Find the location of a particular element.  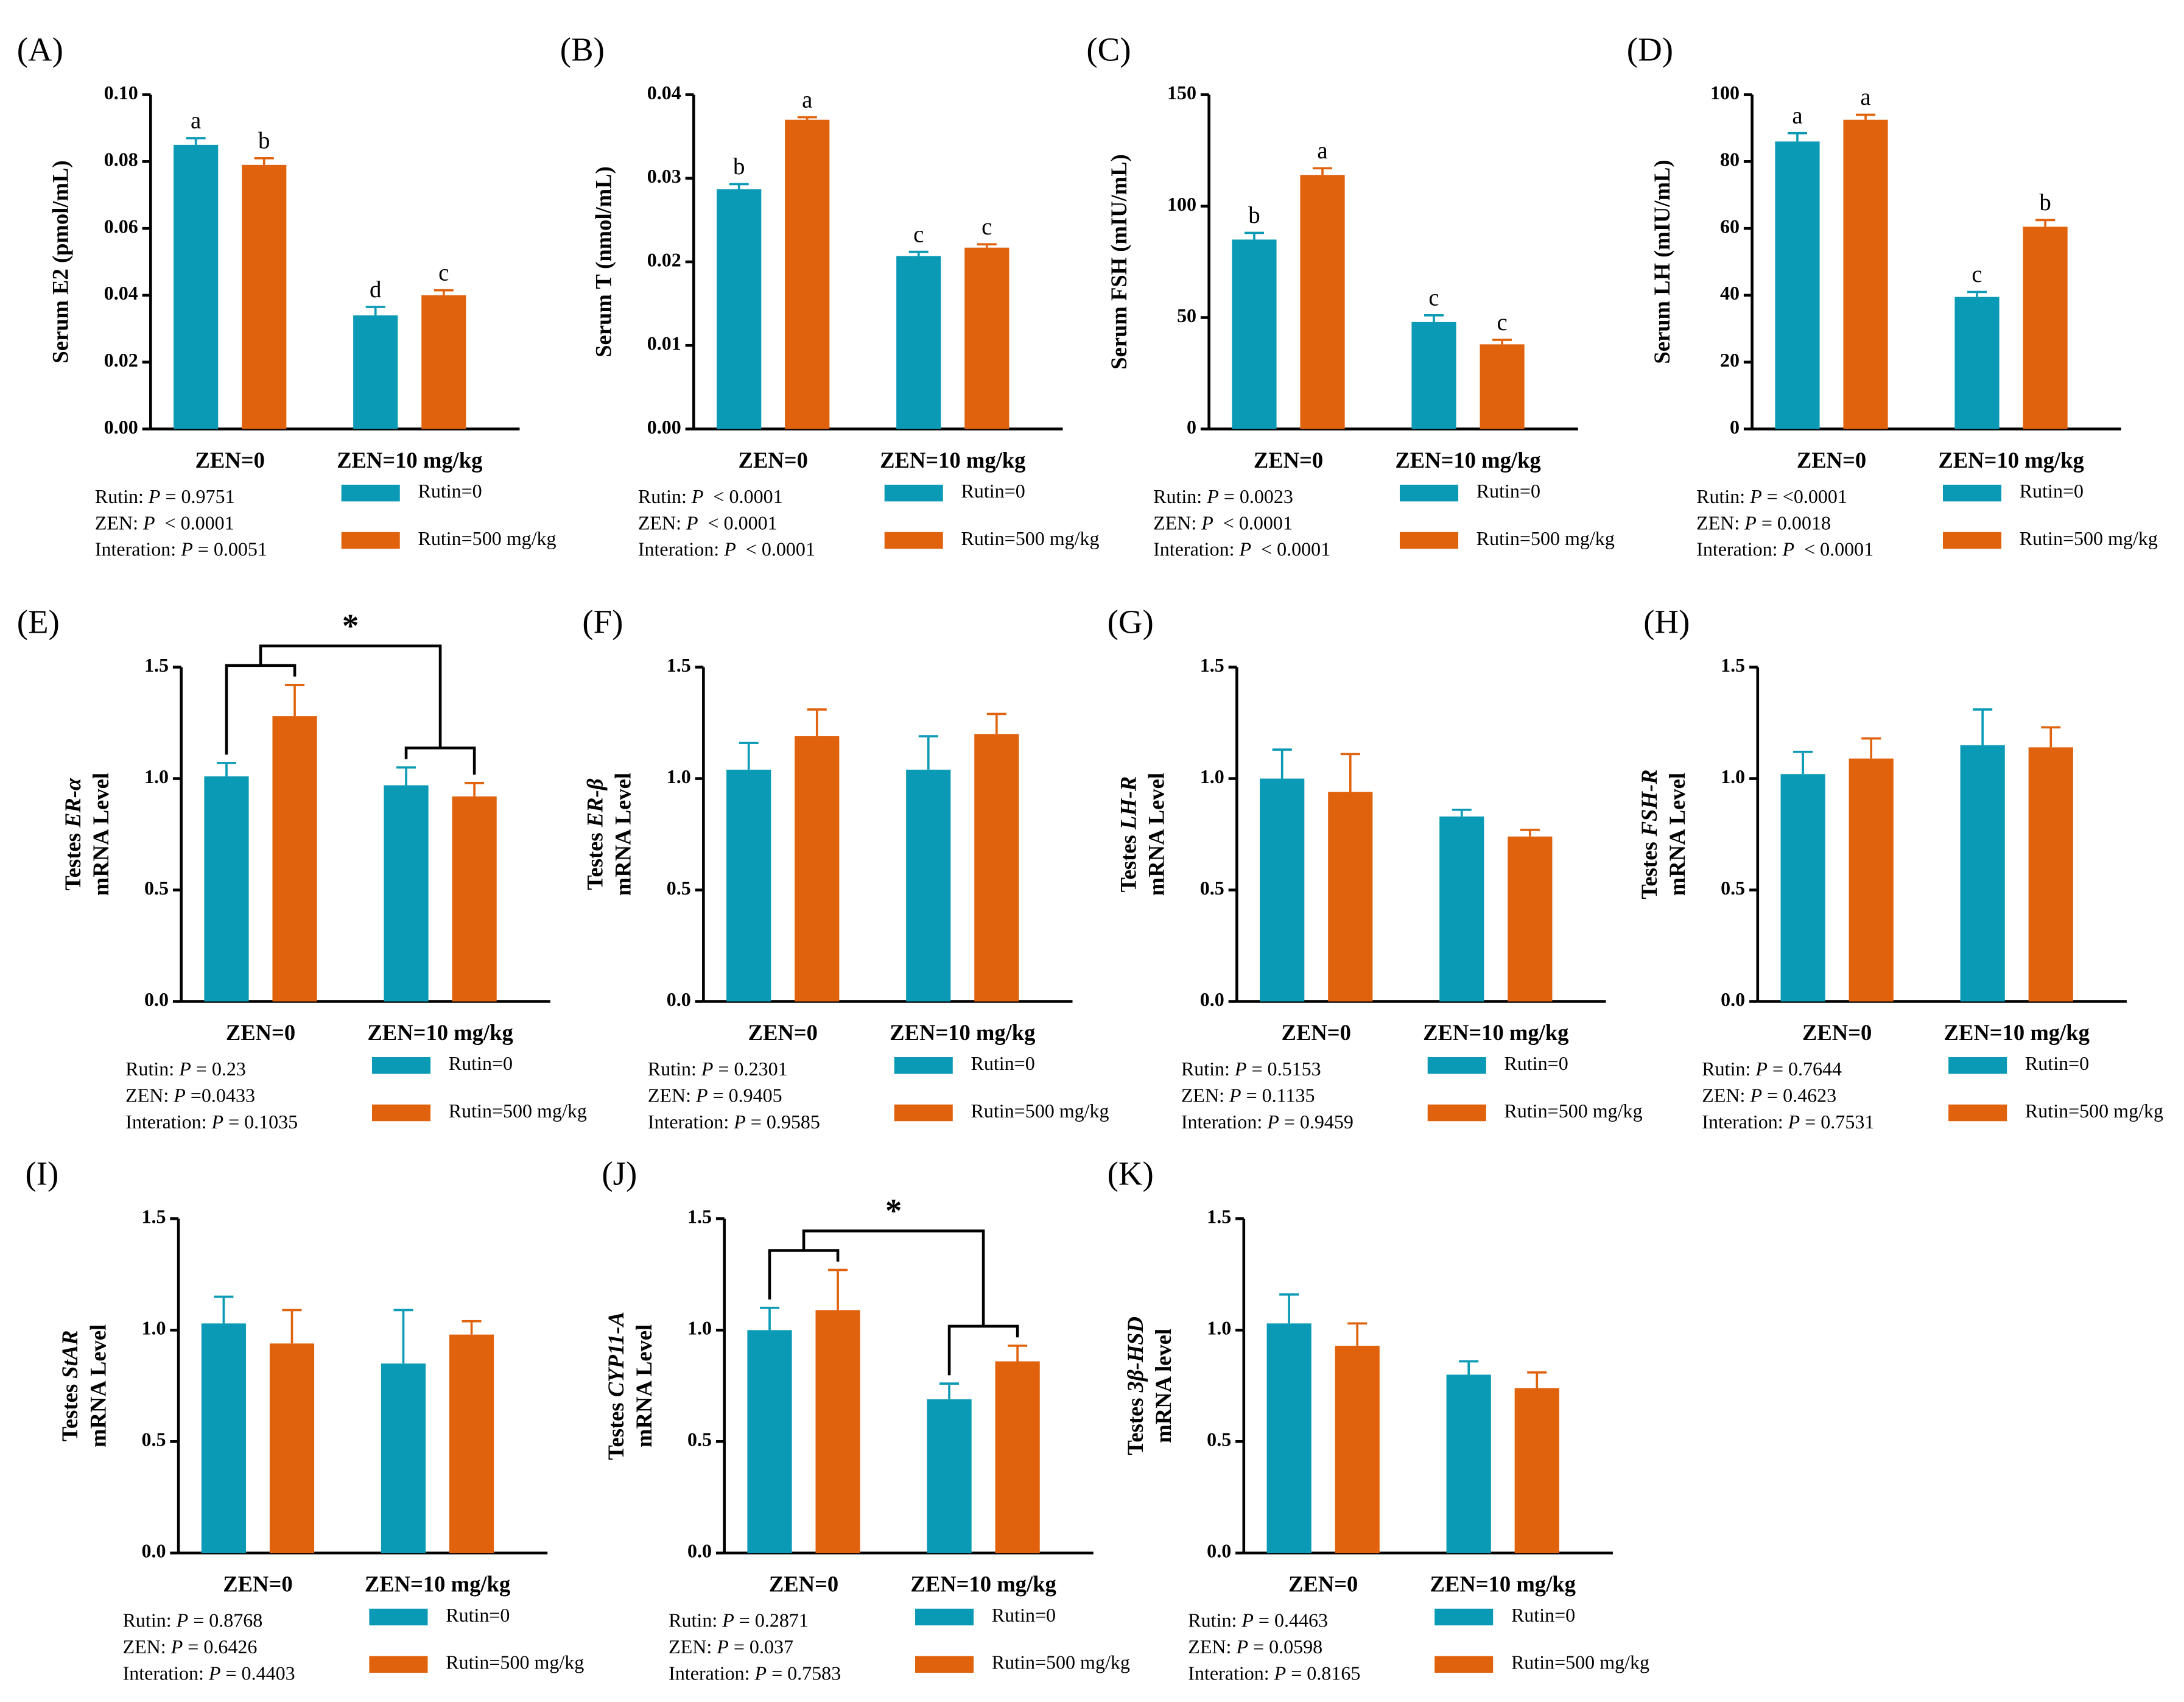

stats-line: Interation: P = 0.9459 is located at coordinates (1267, 1122).